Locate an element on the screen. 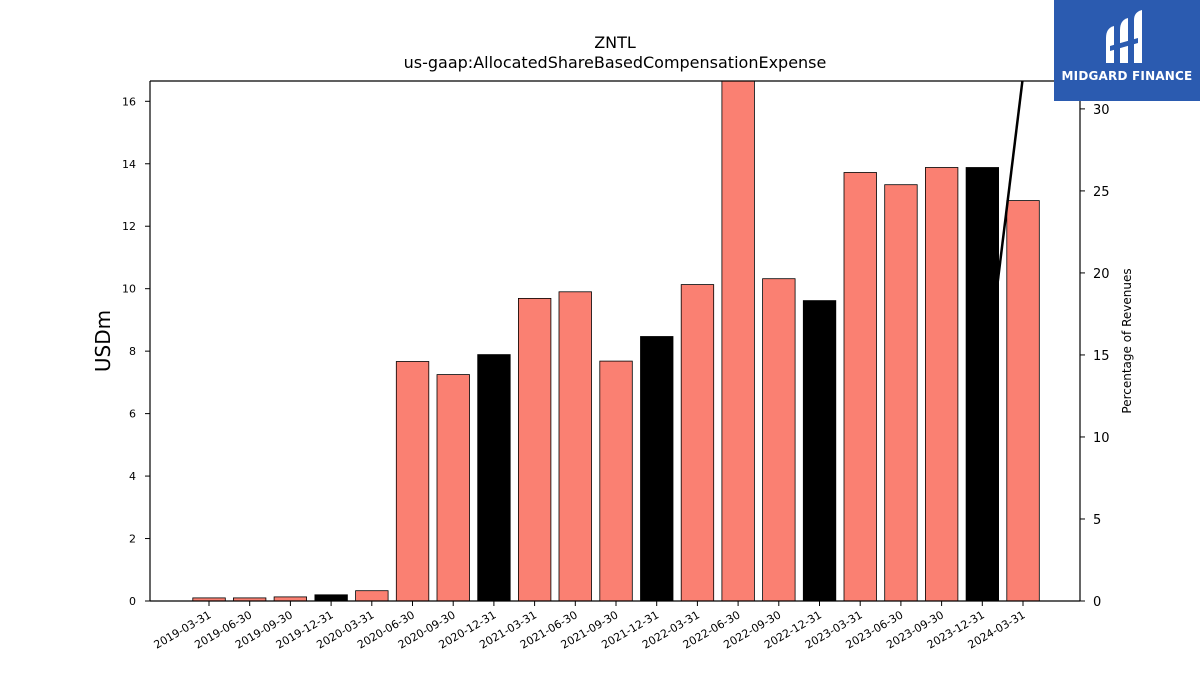 The image size is (1200, 675). y2-tick-label: 15 is located at coordinates (1101, 356).